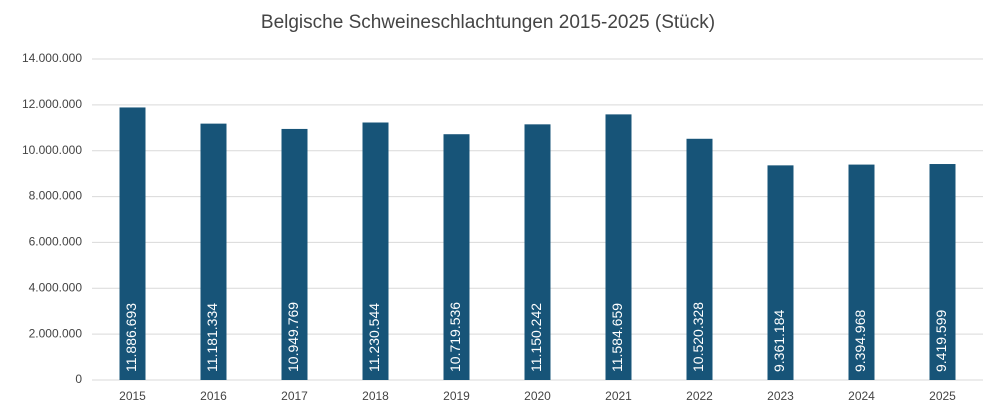 The width and height of the screenshot is (1000, 420). Describe the element at coordinates (780, 396) in the screenshot. I see `x-tick-label: 2023` at that location.